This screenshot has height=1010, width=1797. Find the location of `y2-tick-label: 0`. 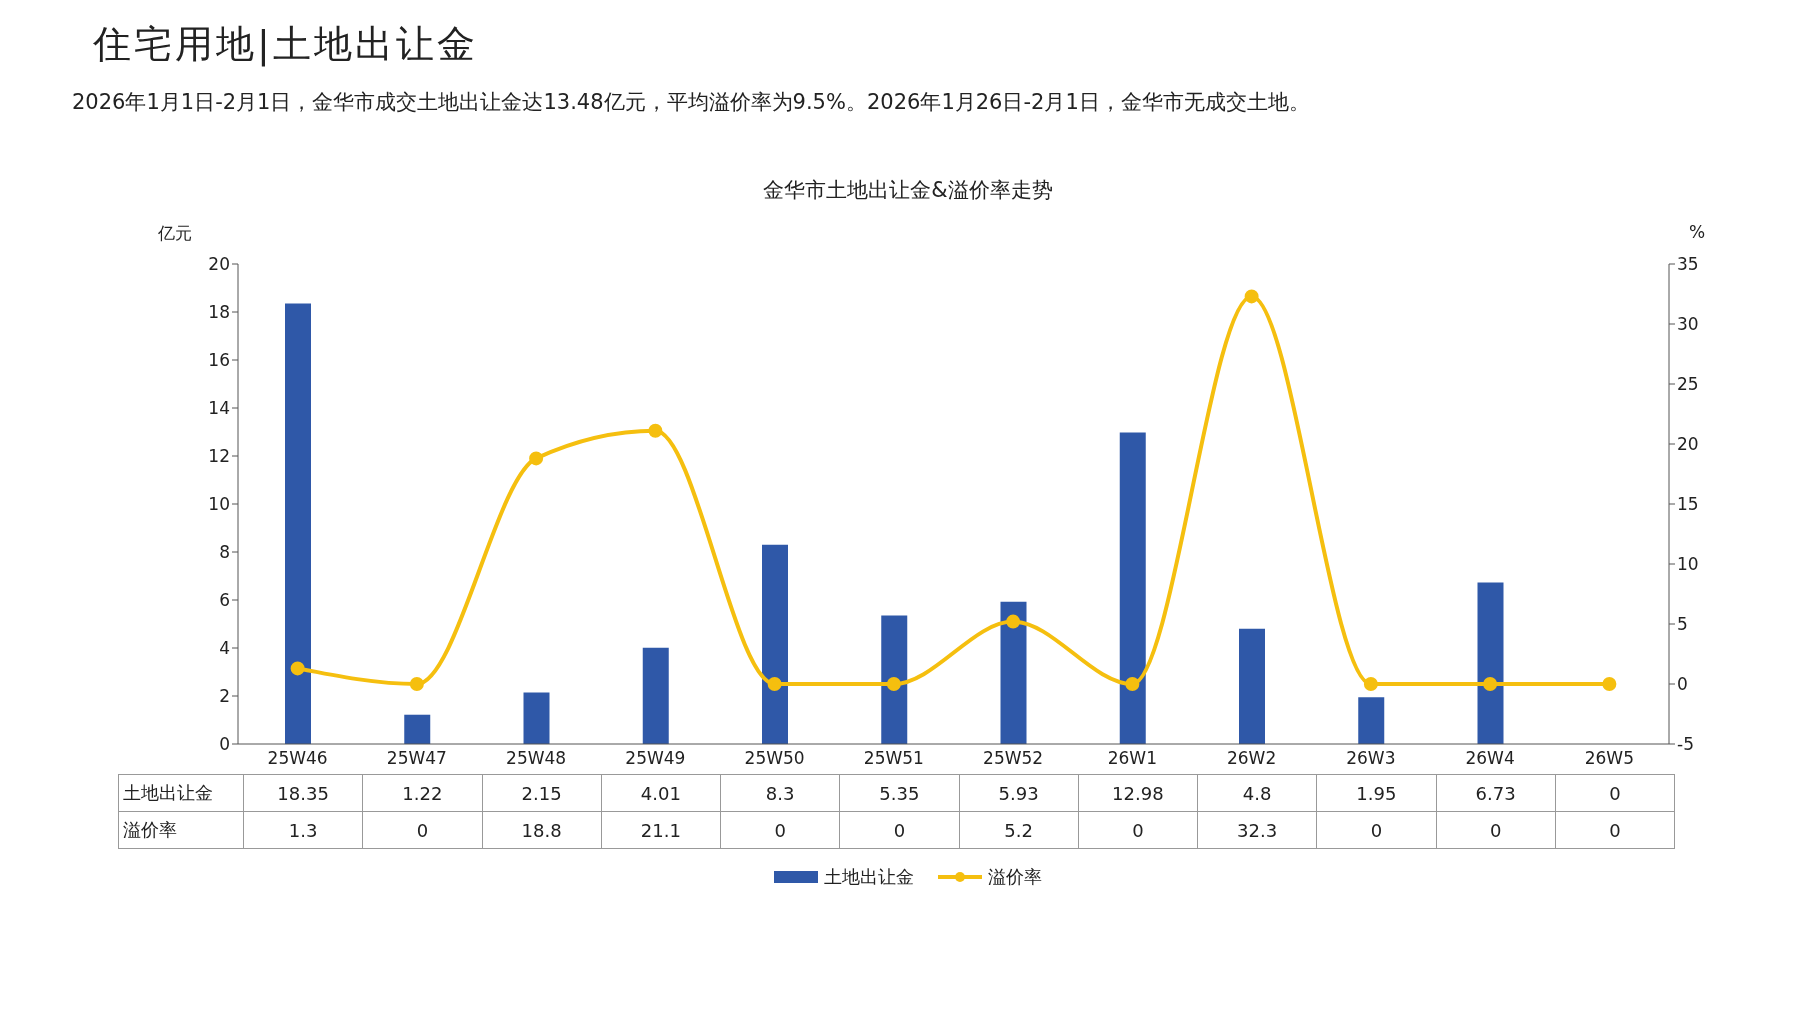

y2-tick-label: 0 is located at coordinates (1682, 684).